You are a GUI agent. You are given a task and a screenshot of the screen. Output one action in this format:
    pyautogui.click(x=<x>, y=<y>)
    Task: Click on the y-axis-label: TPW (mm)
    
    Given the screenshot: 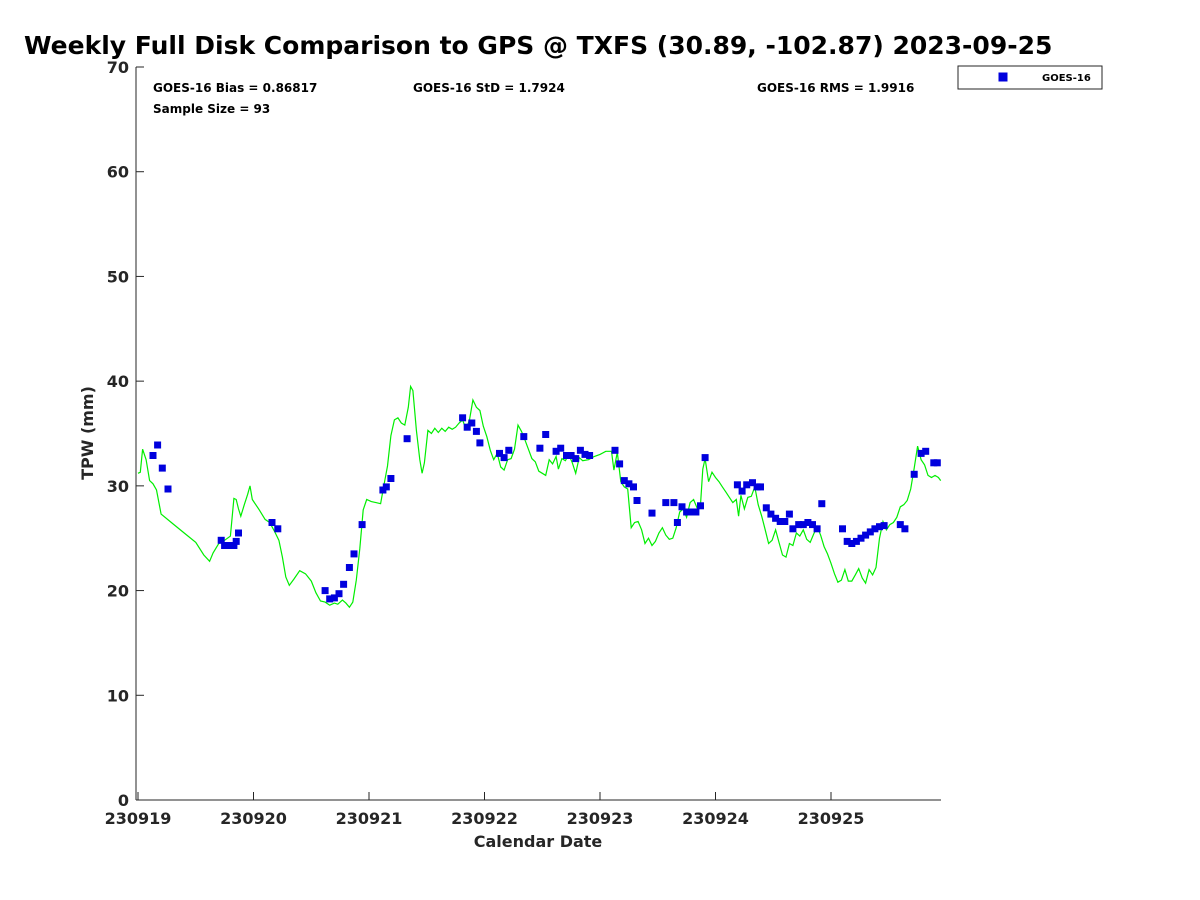 What is the action you would take?
    pyautogui.click(x=87, y=433)
    